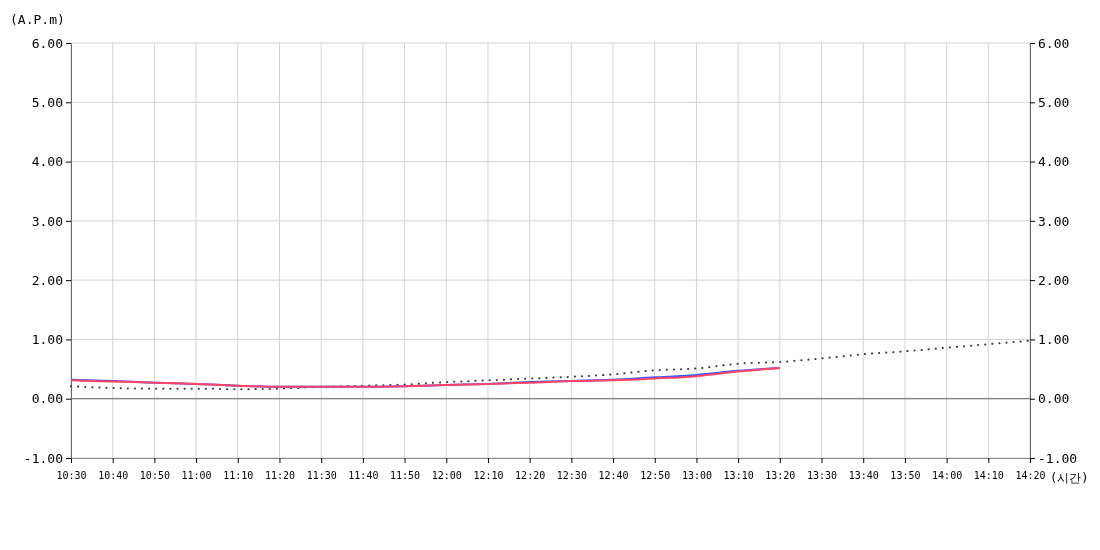 The height and width of the screenshot is (550, 1100). What do you see at coordinates (571, 475) in the screenshot?
I see `x-tick-label: 12:30` at bounding box center [571, 475].